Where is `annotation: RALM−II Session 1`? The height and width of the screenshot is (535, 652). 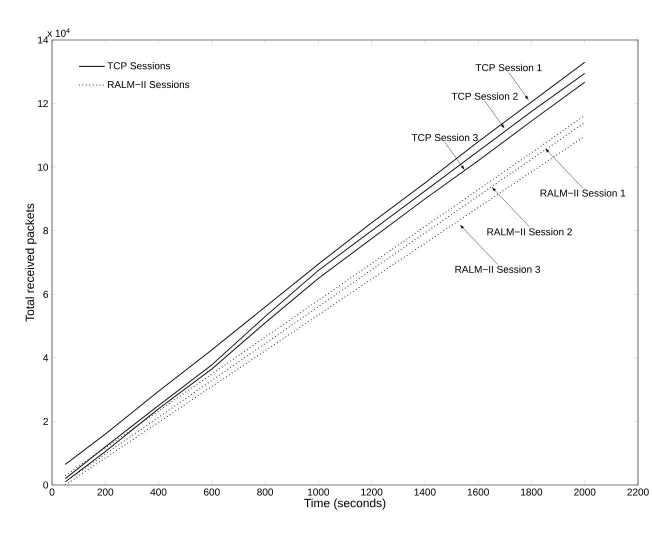
annotation: RALM−II Session 1 is located at coordinates (583, 193).